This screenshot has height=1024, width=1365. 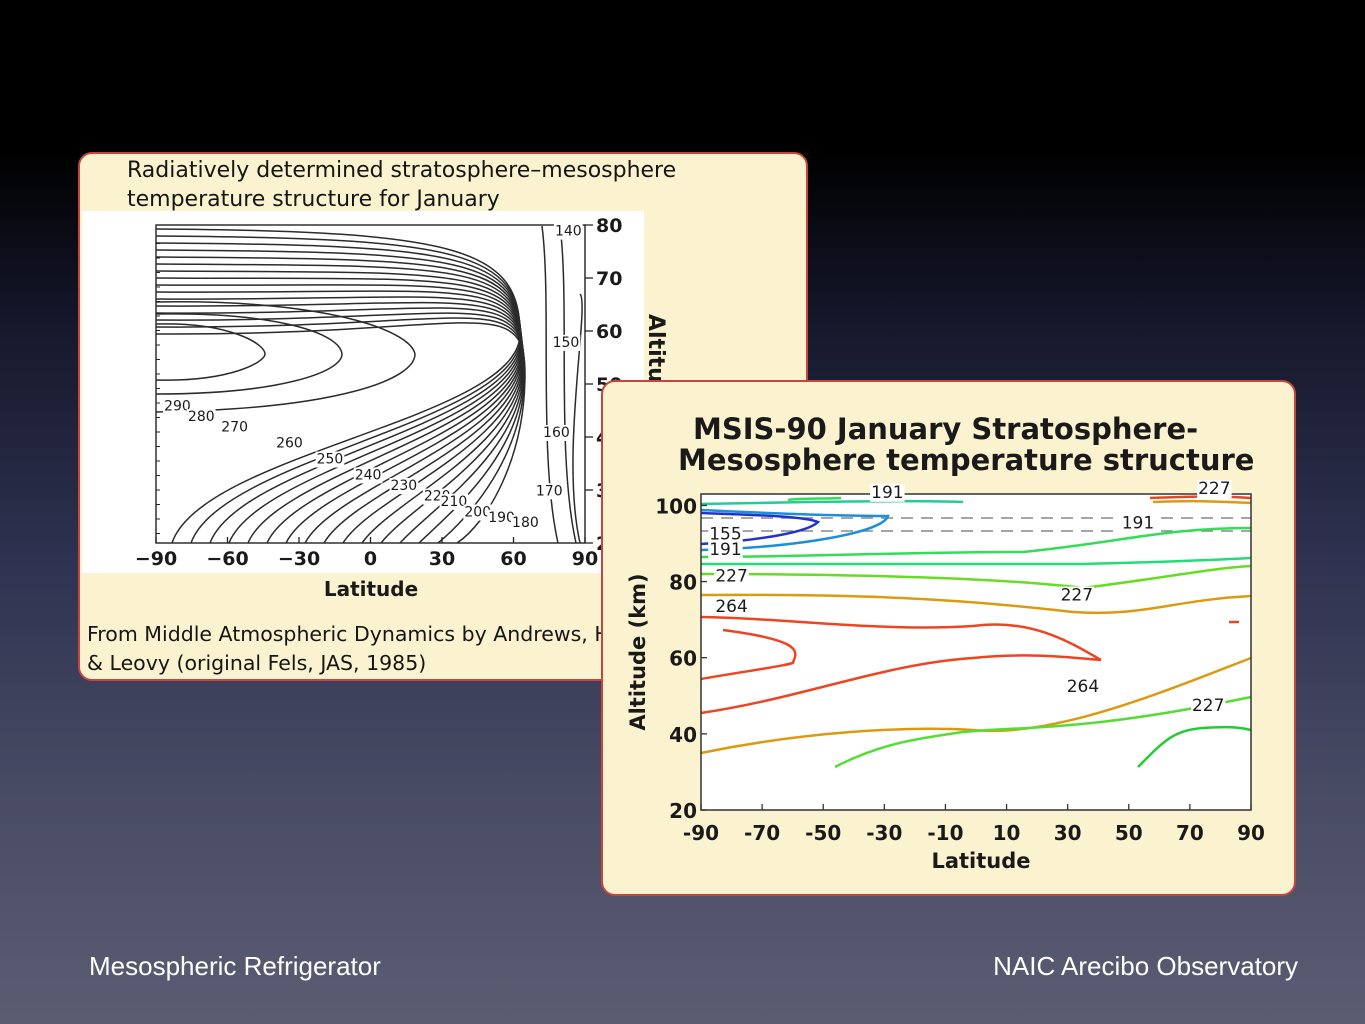 I want to click on x-tick-label: −90, so click(x=156, y=559).